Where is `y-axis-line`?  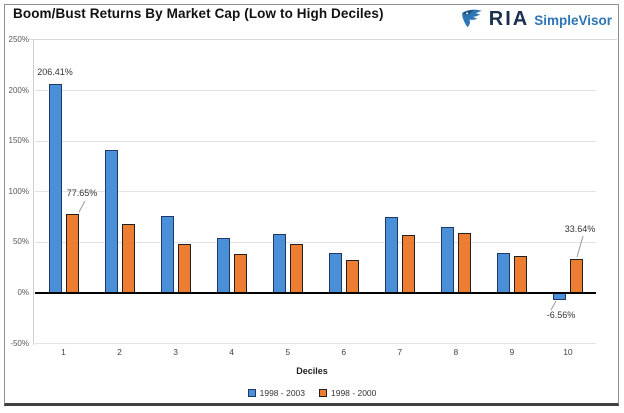
y-axis-line is located at coordinates (33, 192).